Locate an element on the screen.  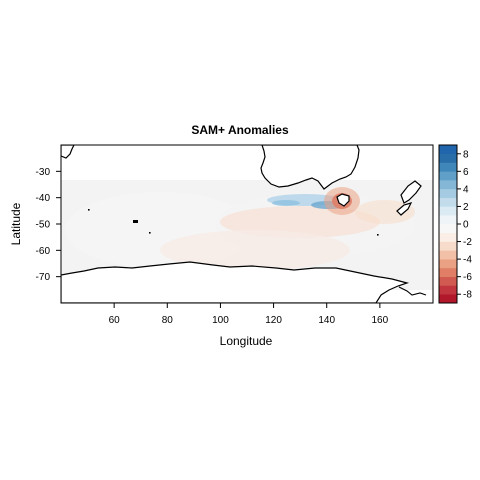
australia-coastline is located at coordinates (310, 167).